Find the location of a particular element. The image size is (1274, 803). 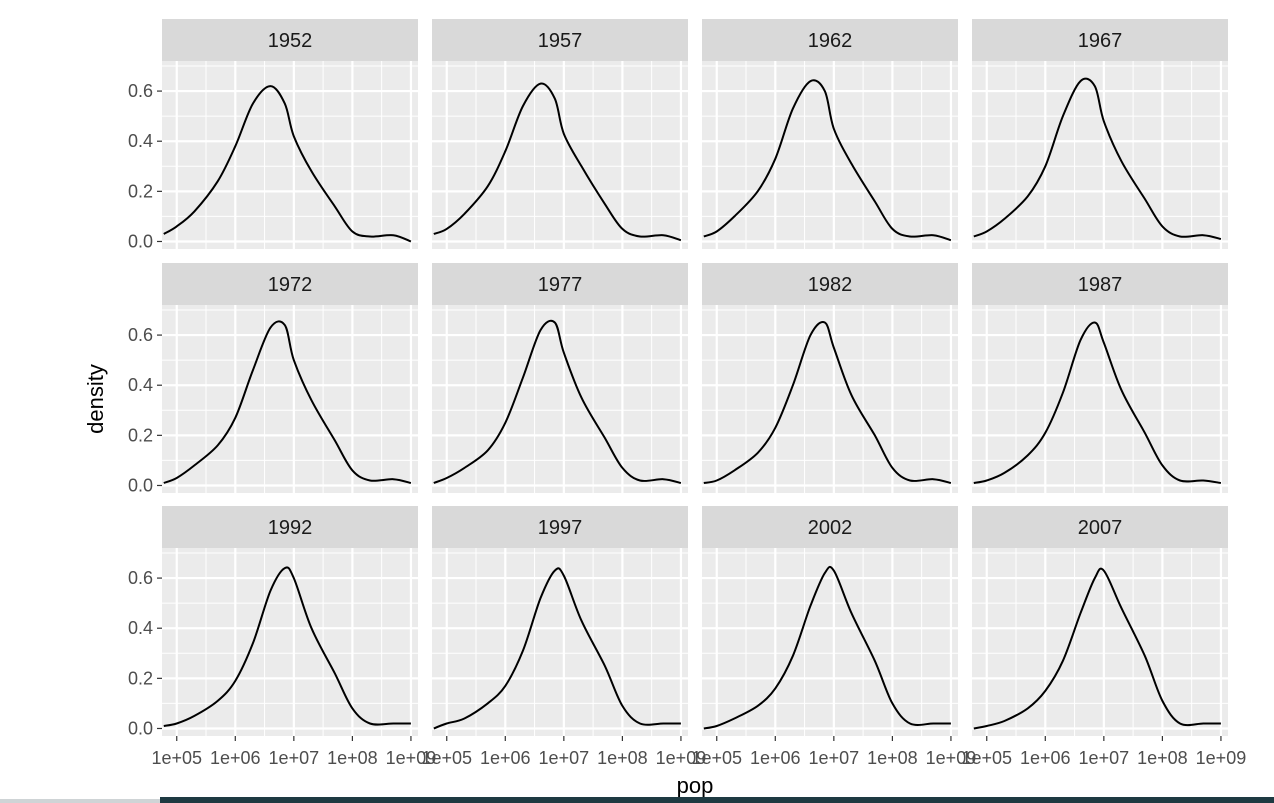

facet-strip-label: 2002 is located at coordinates (830, 528).